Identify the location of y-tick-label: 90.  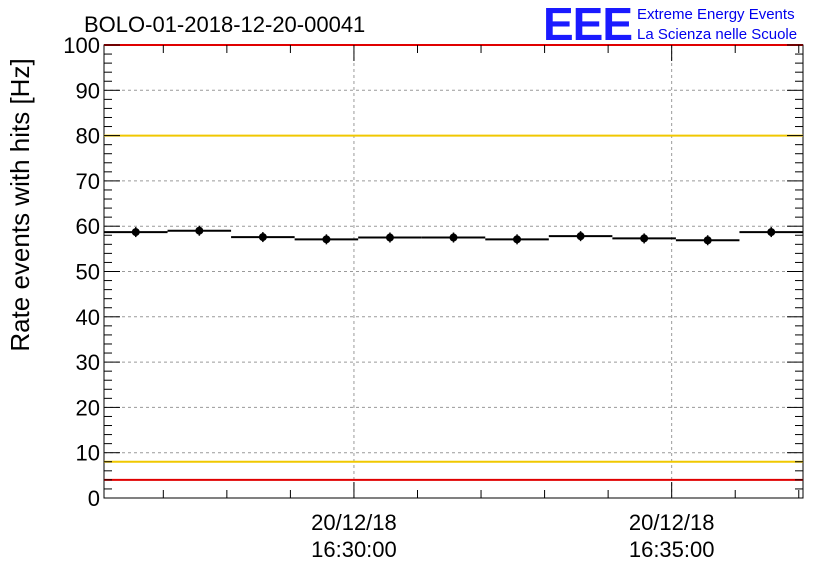
(88, 90).